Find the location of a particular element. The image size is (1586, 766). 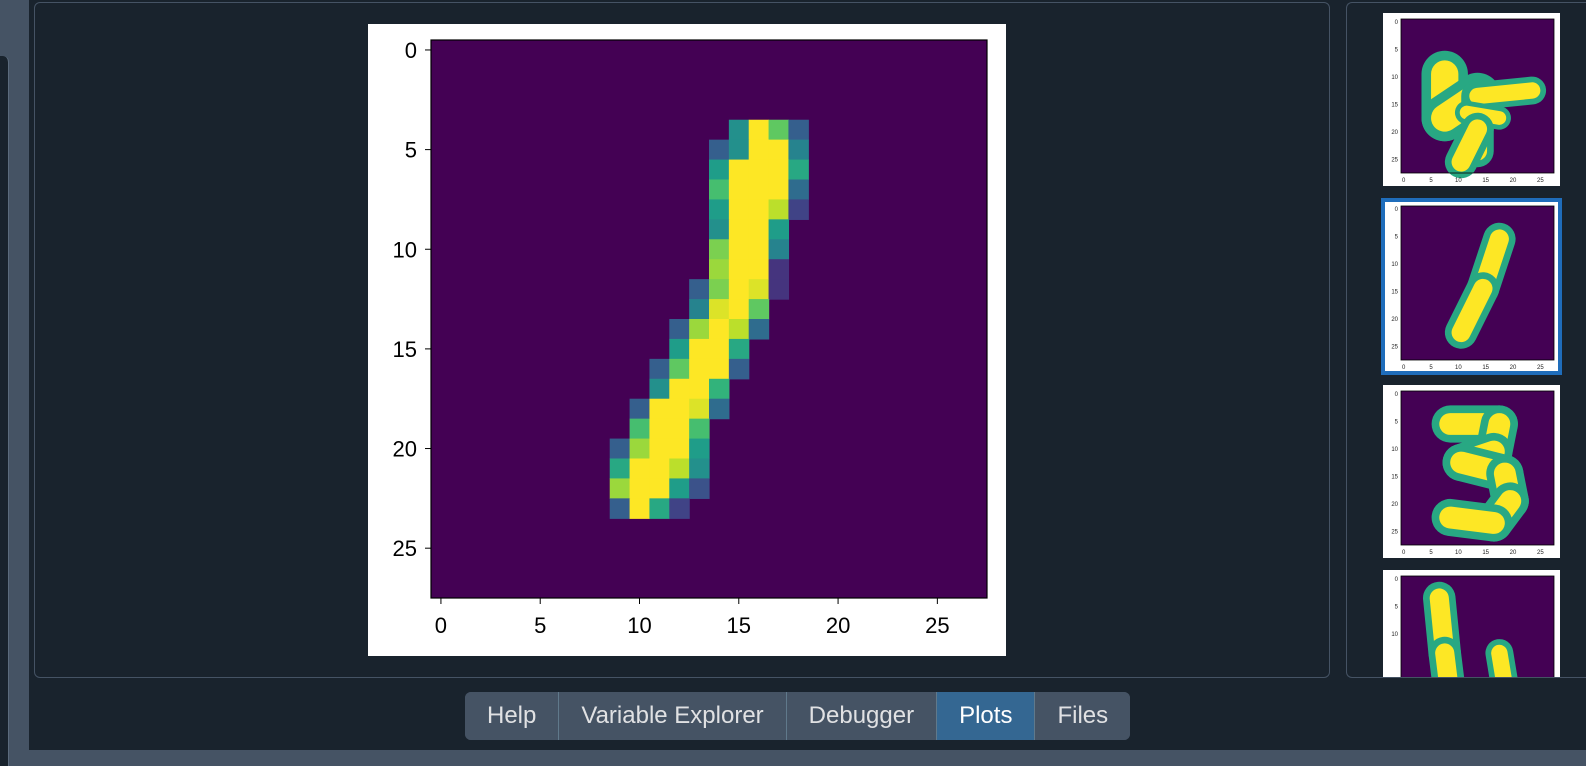

x-tick-label: 10 is located at coordinates (639, 625).